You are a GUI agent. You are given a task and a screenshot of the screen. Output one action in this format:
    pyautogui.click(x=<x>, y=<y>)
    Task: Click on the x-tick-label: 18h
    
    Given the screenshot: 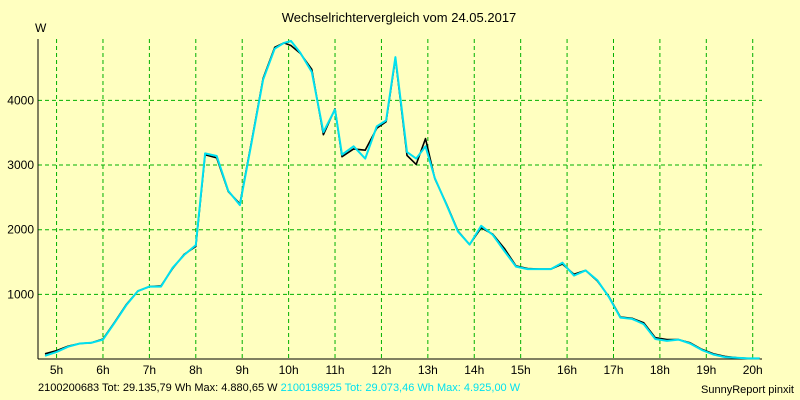 What is the action you would take?
    pyautogui.click(x=660, y=370)
    